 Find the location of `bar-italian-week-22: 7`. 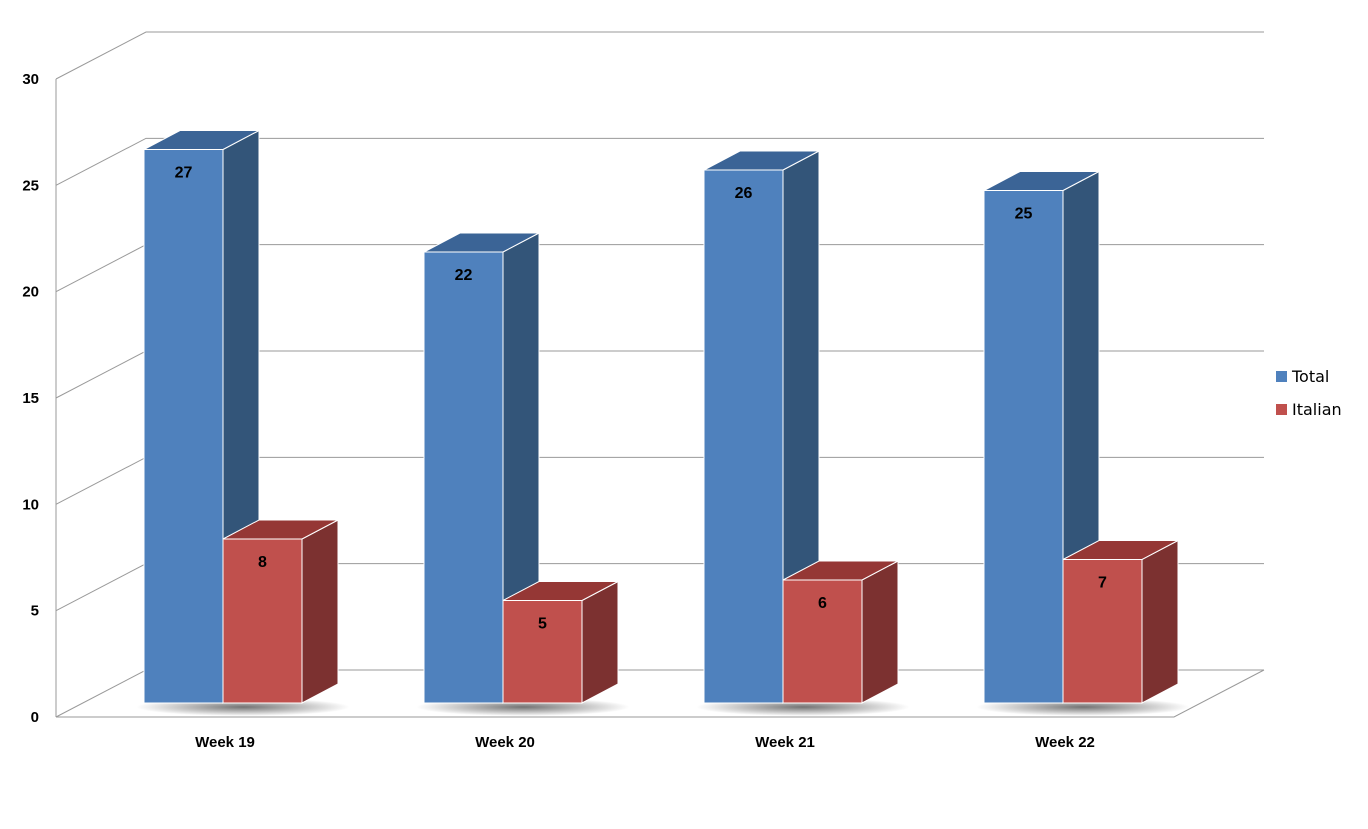

bar-italian-week-22: 7 is located at coordinates (1120, 621).